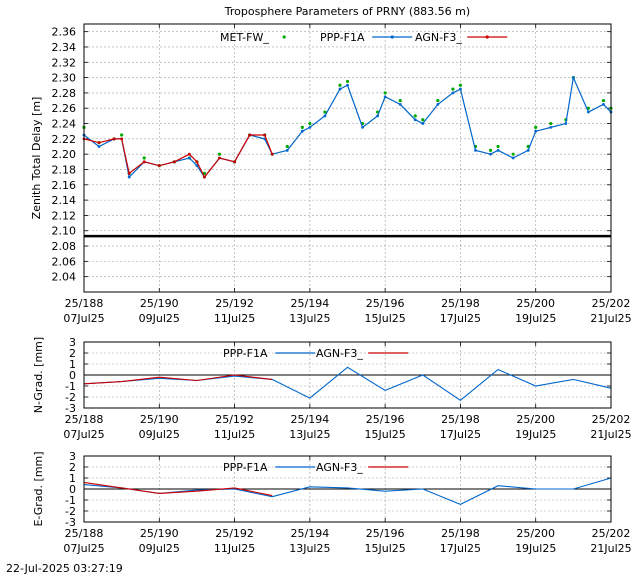 Image resolution: width=640 pixels, height=576 pixels. I want to click on y-tick-label: -3, so click(70, 408).